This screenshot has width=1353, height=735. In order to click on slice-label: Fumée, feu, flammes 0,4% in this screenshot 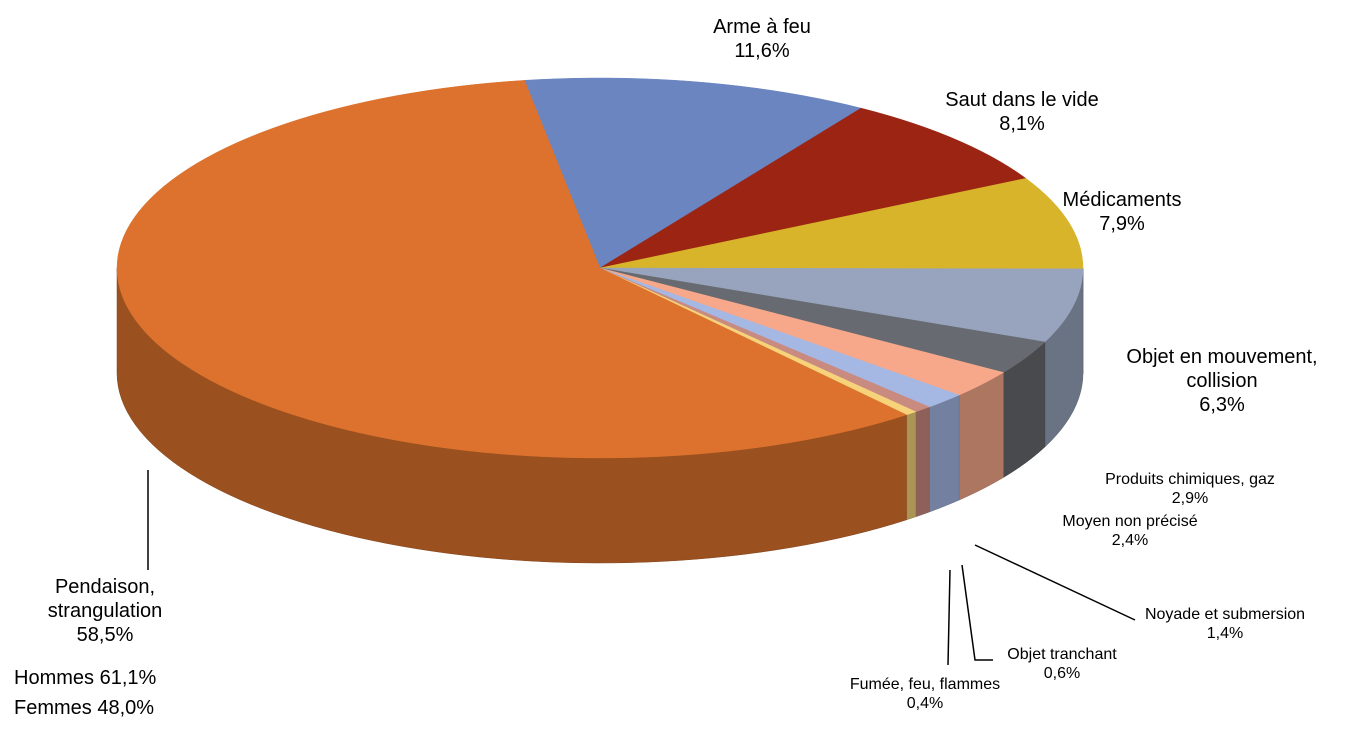, I will do `click(925, 694)`.